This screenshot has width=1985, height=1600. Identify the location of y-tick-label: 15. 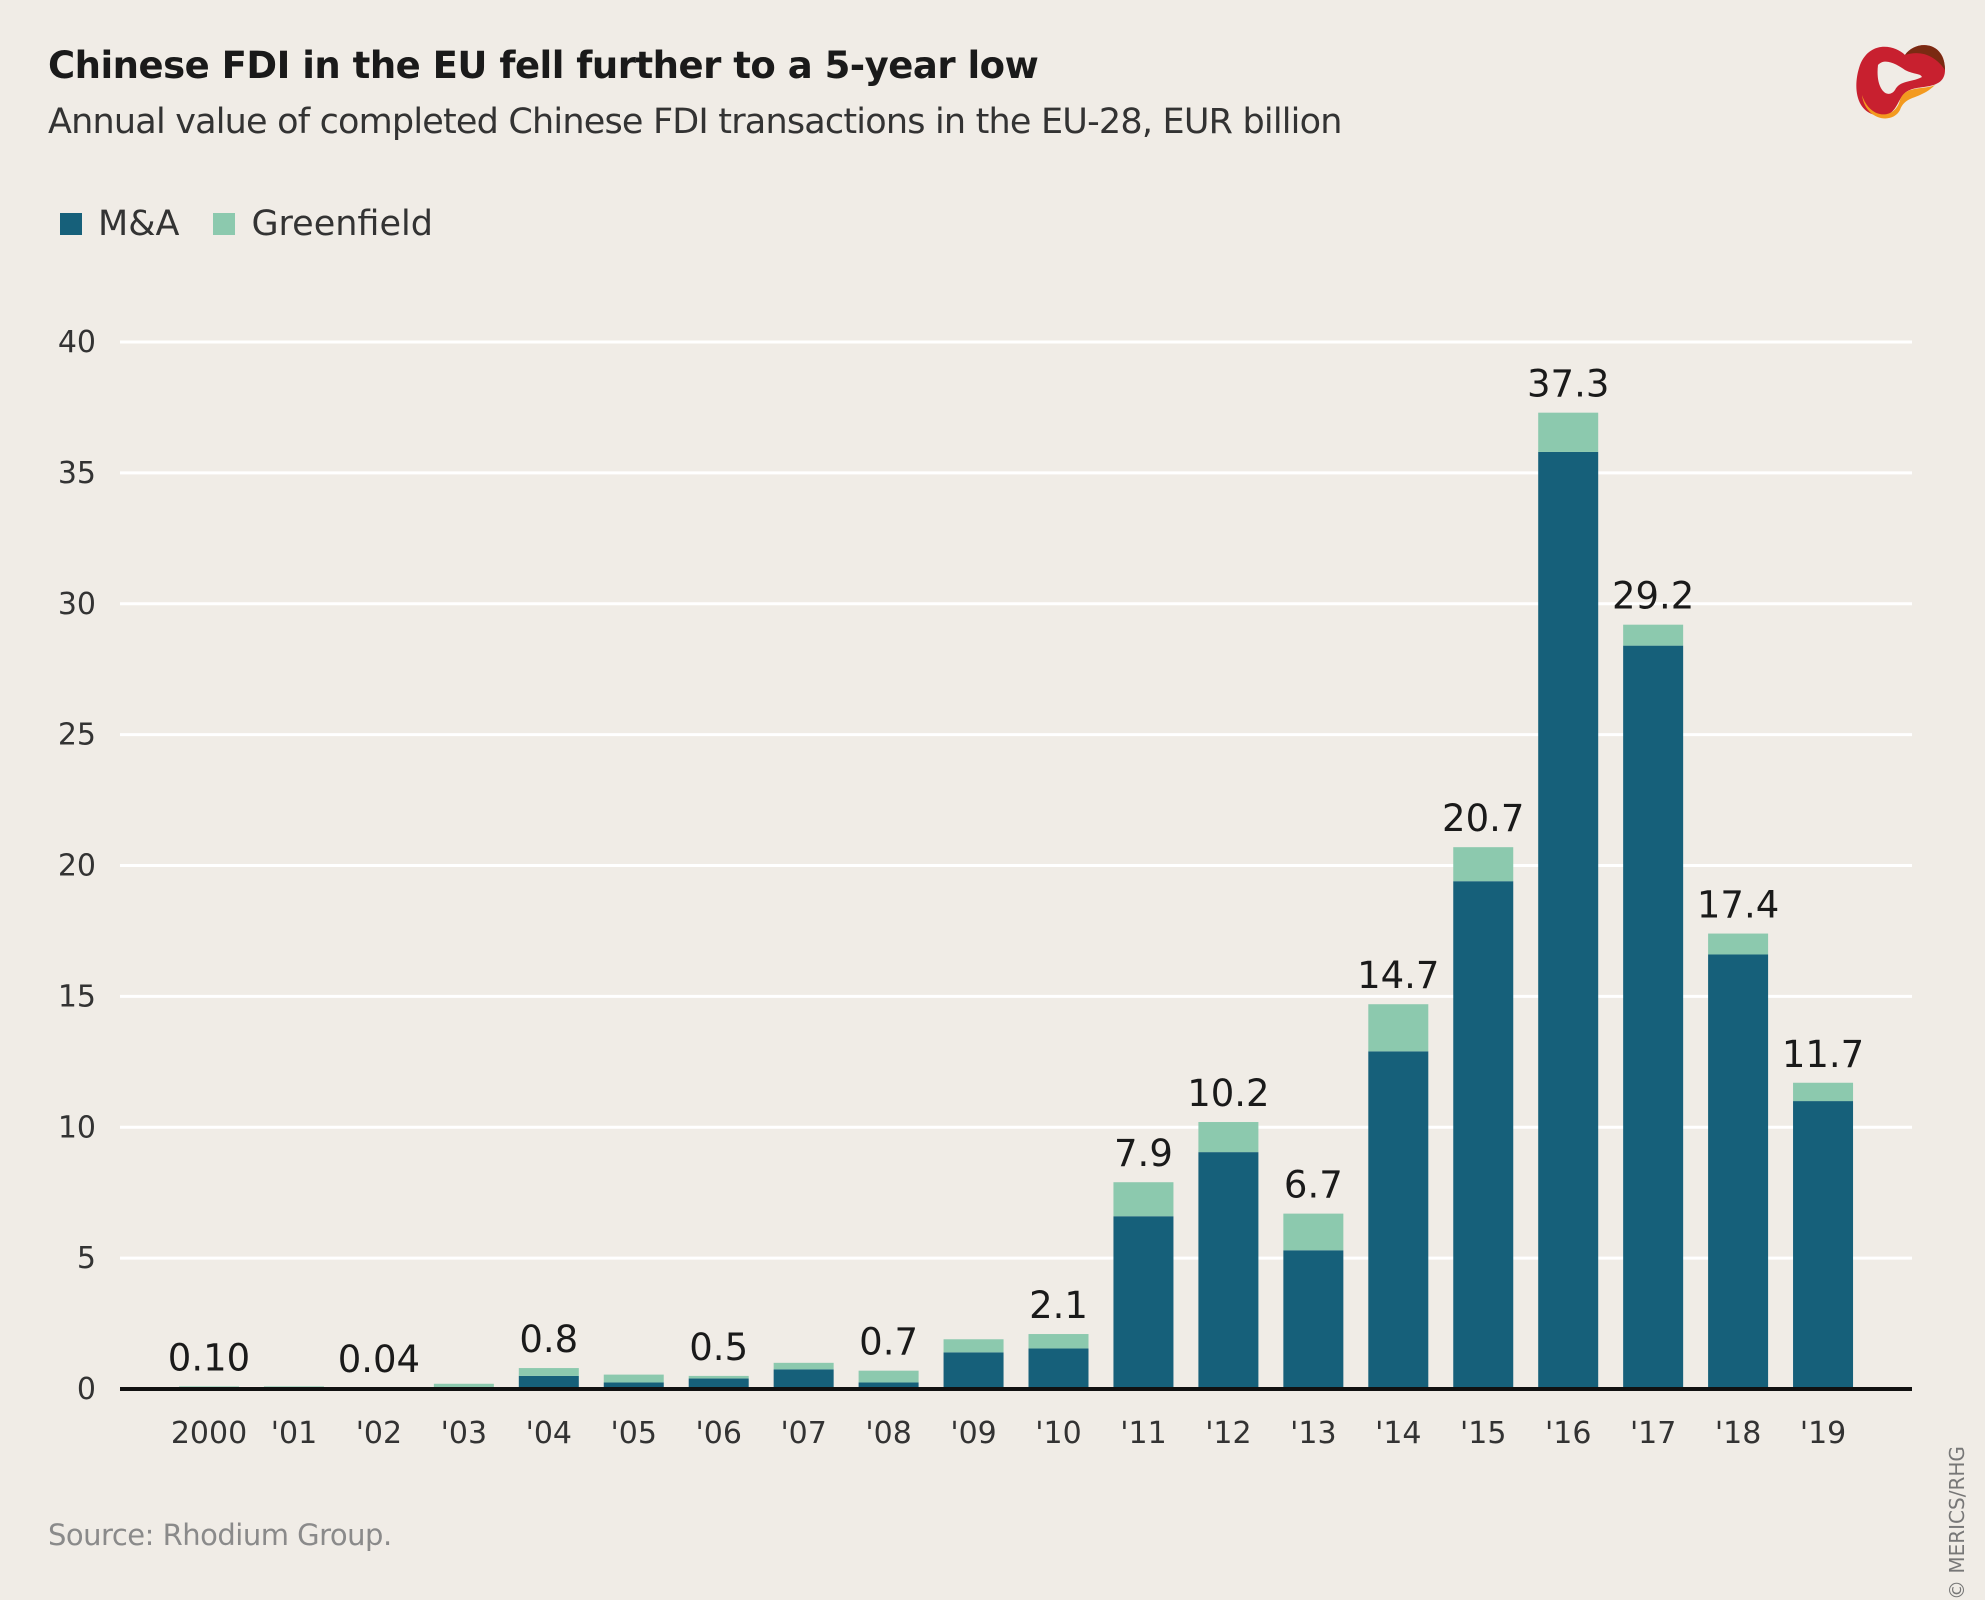
(77, 996).